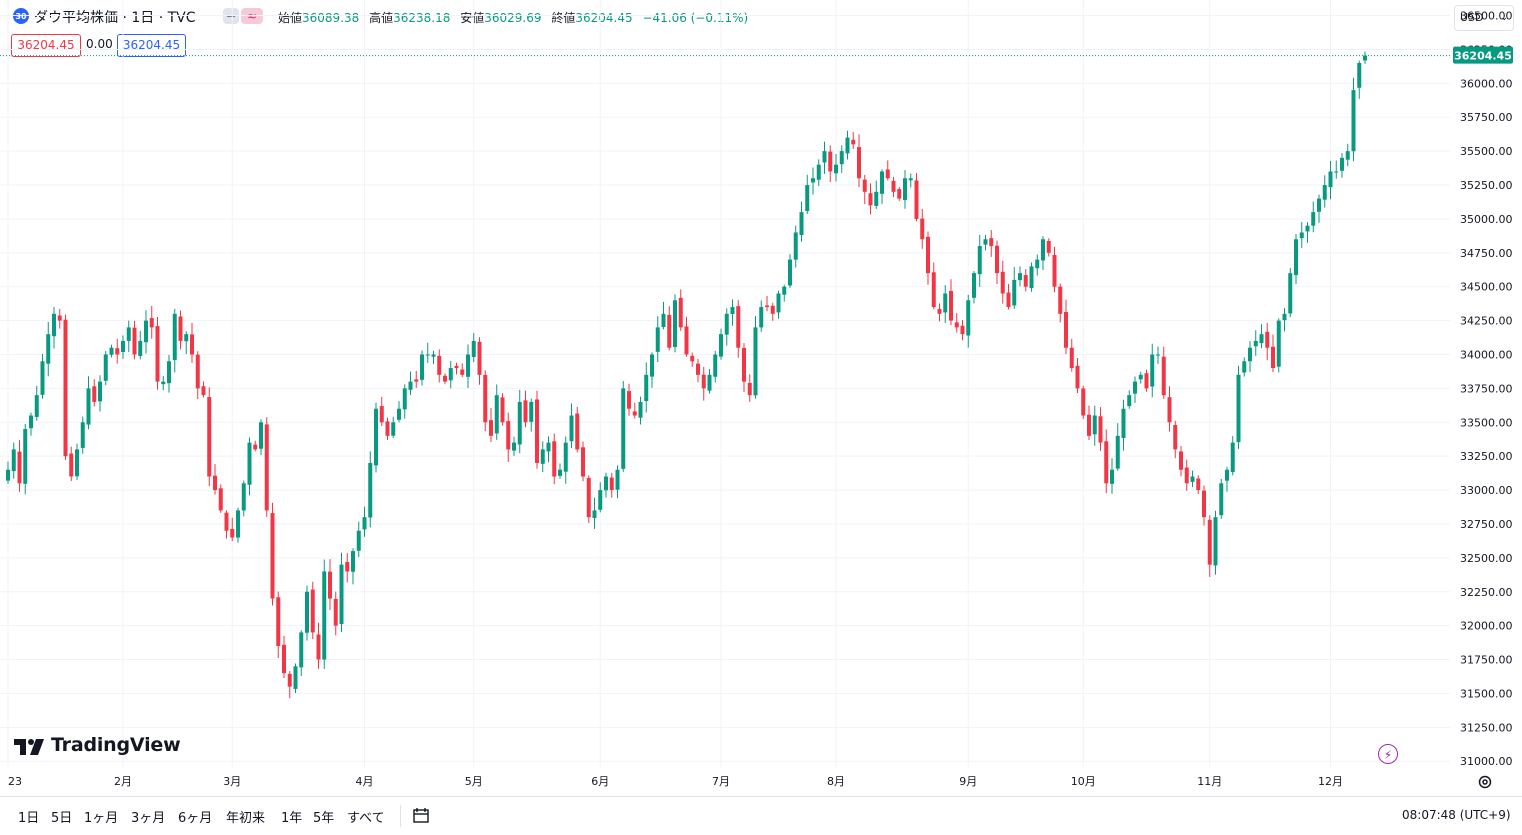 This screenshot has height=835, width=1522. I want to click on range-1y-button: 1年, so click(292, 818).